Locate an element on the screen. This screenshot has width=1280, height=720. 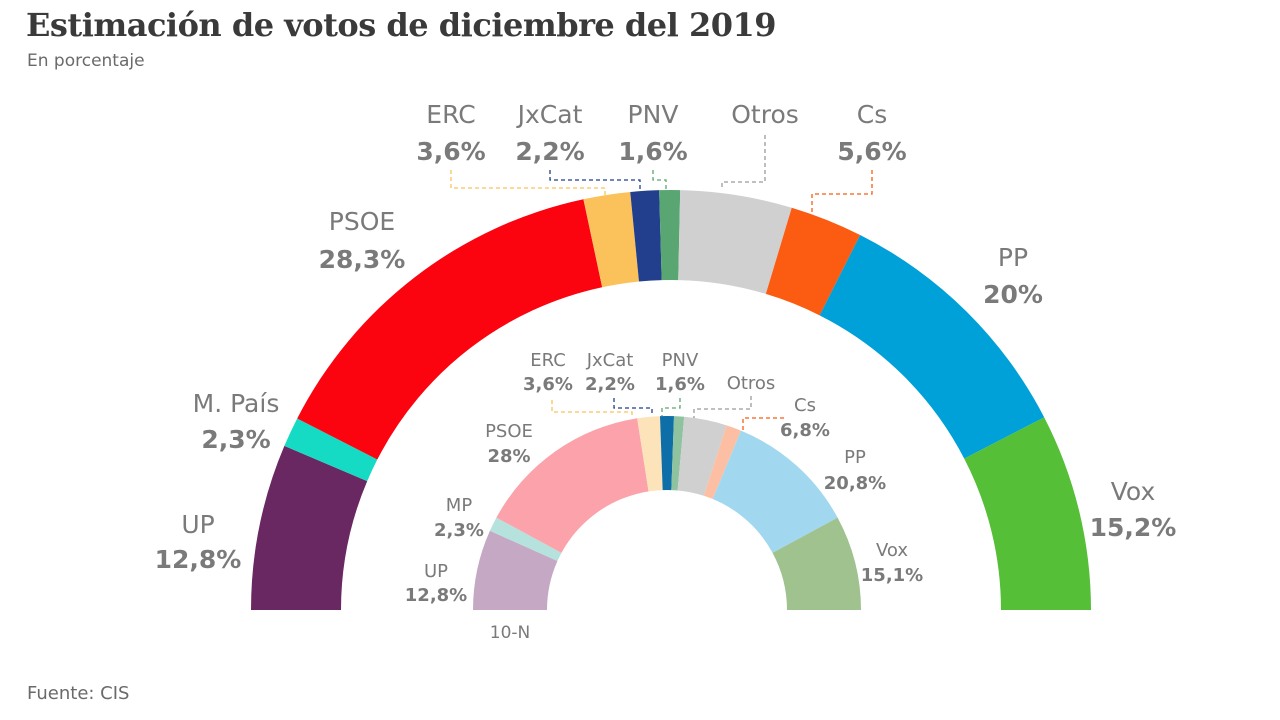
small-label-value-erc: 3,6% is located at coordinates (548, 384).